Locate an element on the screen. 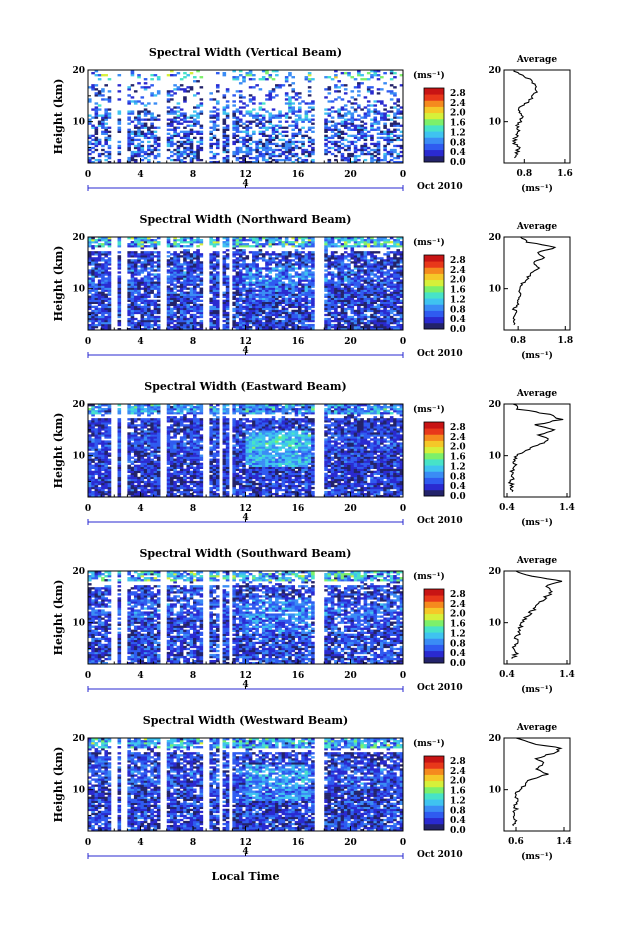 The width and height of the screenshot is (623, 929). colorbar-swatch is located at coordinates (434, 289).